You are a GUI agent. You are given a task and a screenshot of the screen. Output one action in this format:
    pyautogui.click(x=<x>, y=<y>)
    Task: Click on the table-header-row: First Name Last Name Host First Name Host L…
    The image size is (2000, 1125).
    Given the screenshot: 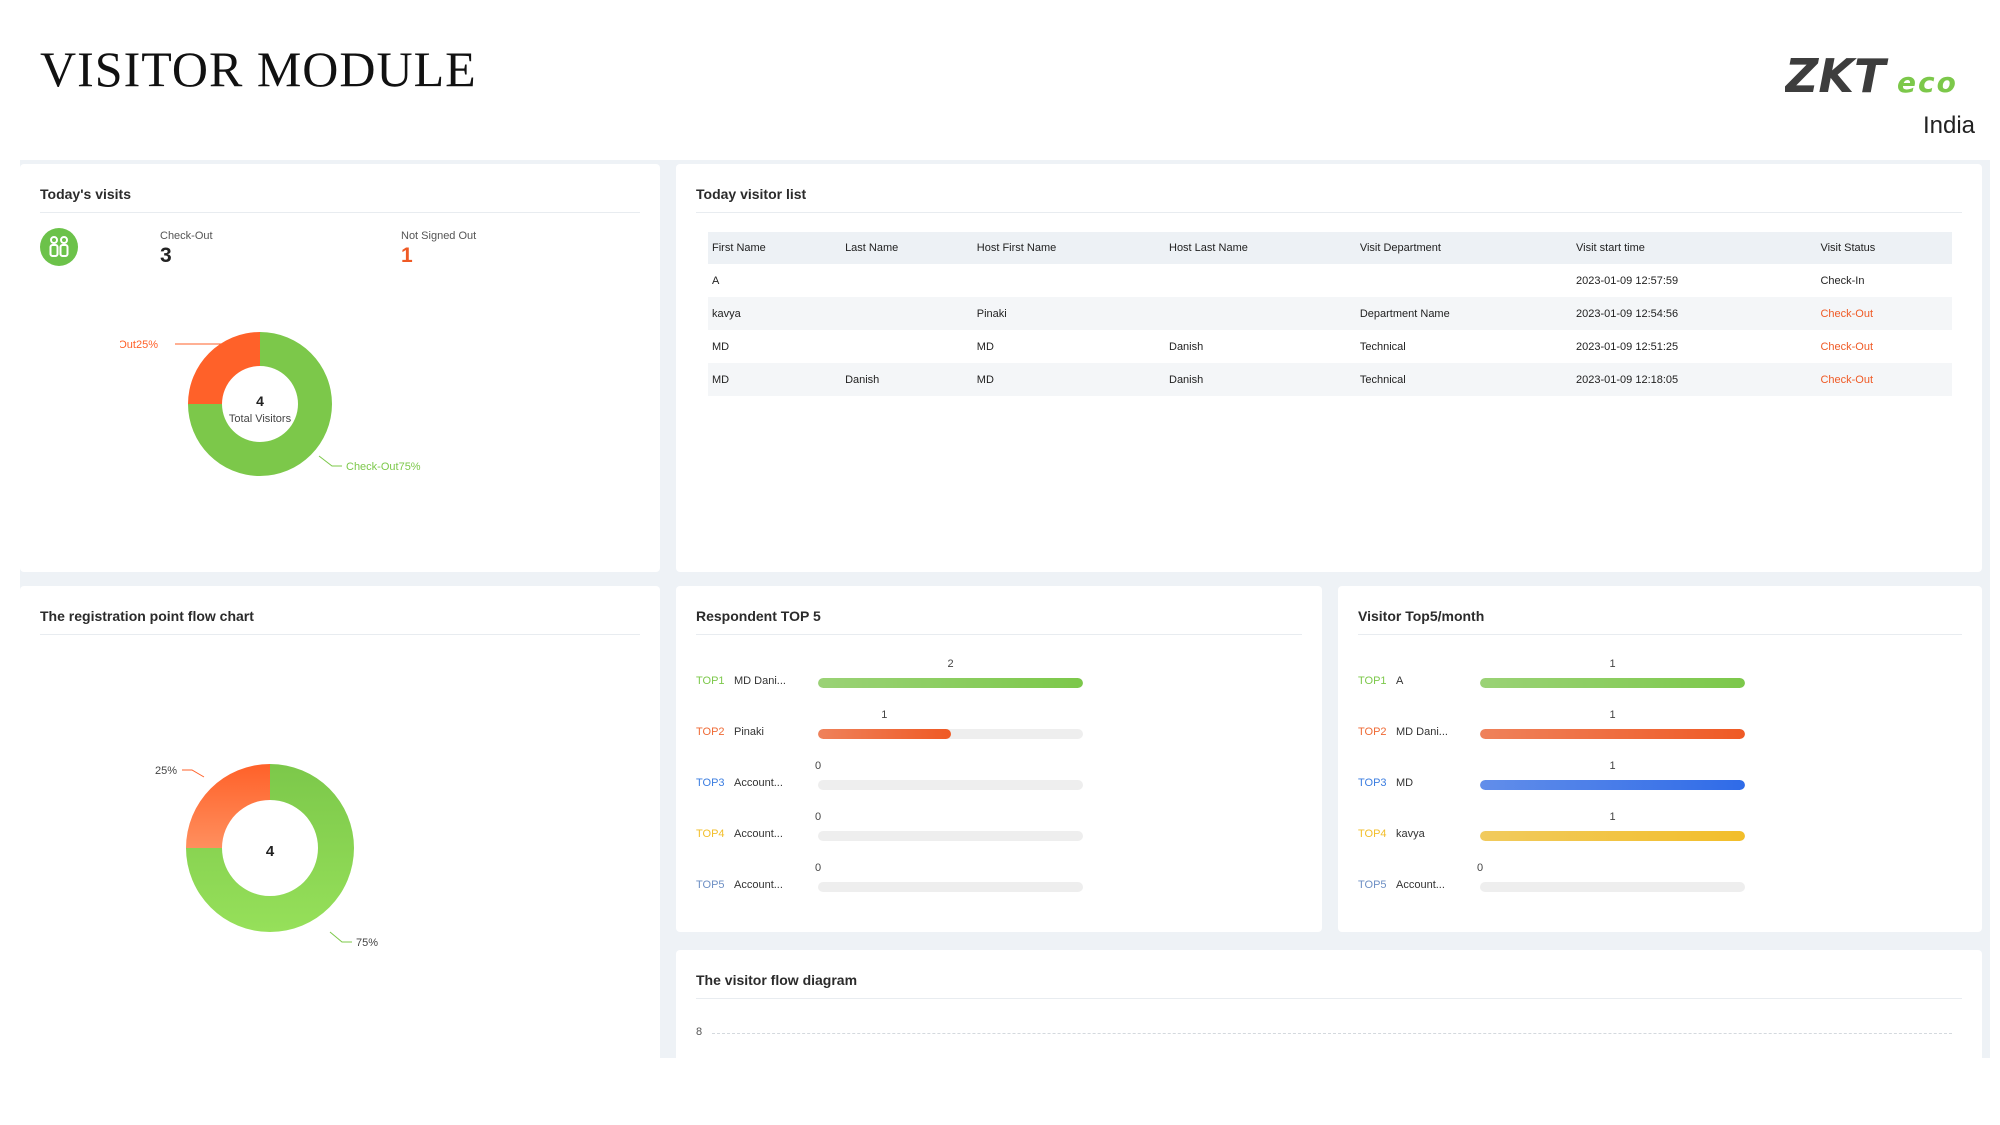 What is the action you would take?
    pyautogui.click(x=1330, y=248)
    